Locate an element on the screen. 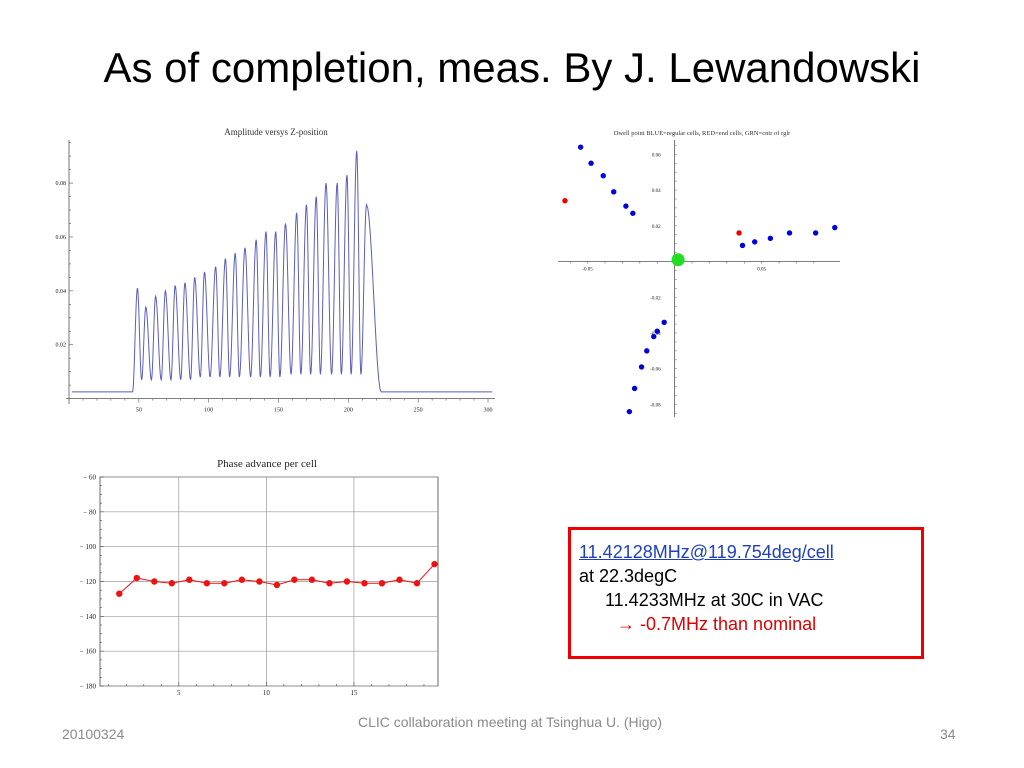 This screenshot has height=768, width=1024. amplitude-x-tick-label: 300 is located at coordinates (488, 411).